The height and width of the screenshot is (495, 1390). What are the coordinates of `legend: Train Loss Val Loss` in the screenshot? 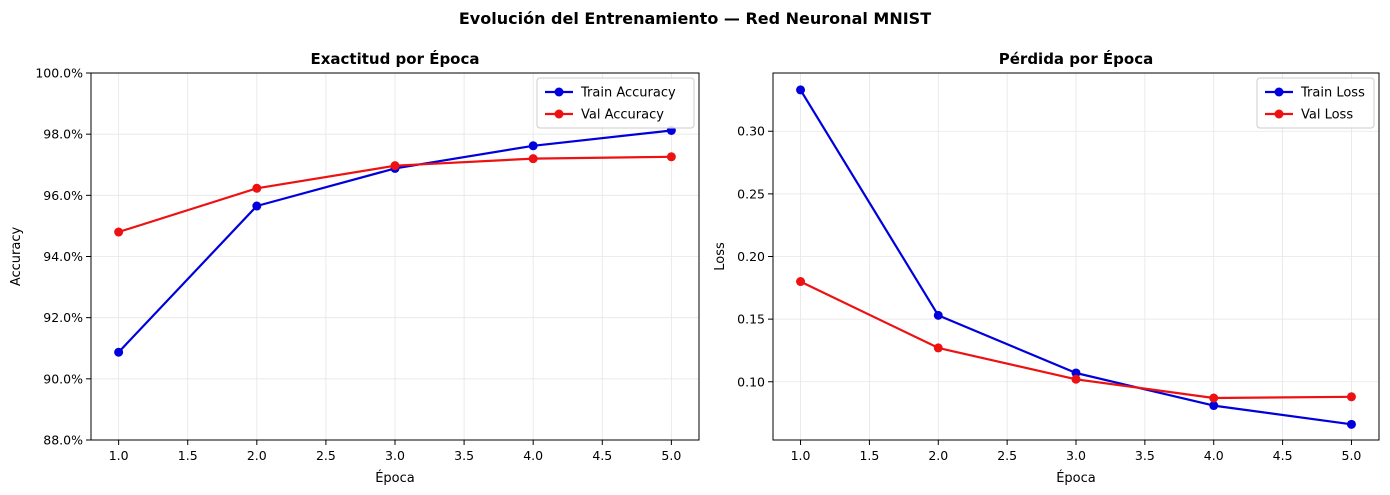 It's located at (1315, 103).